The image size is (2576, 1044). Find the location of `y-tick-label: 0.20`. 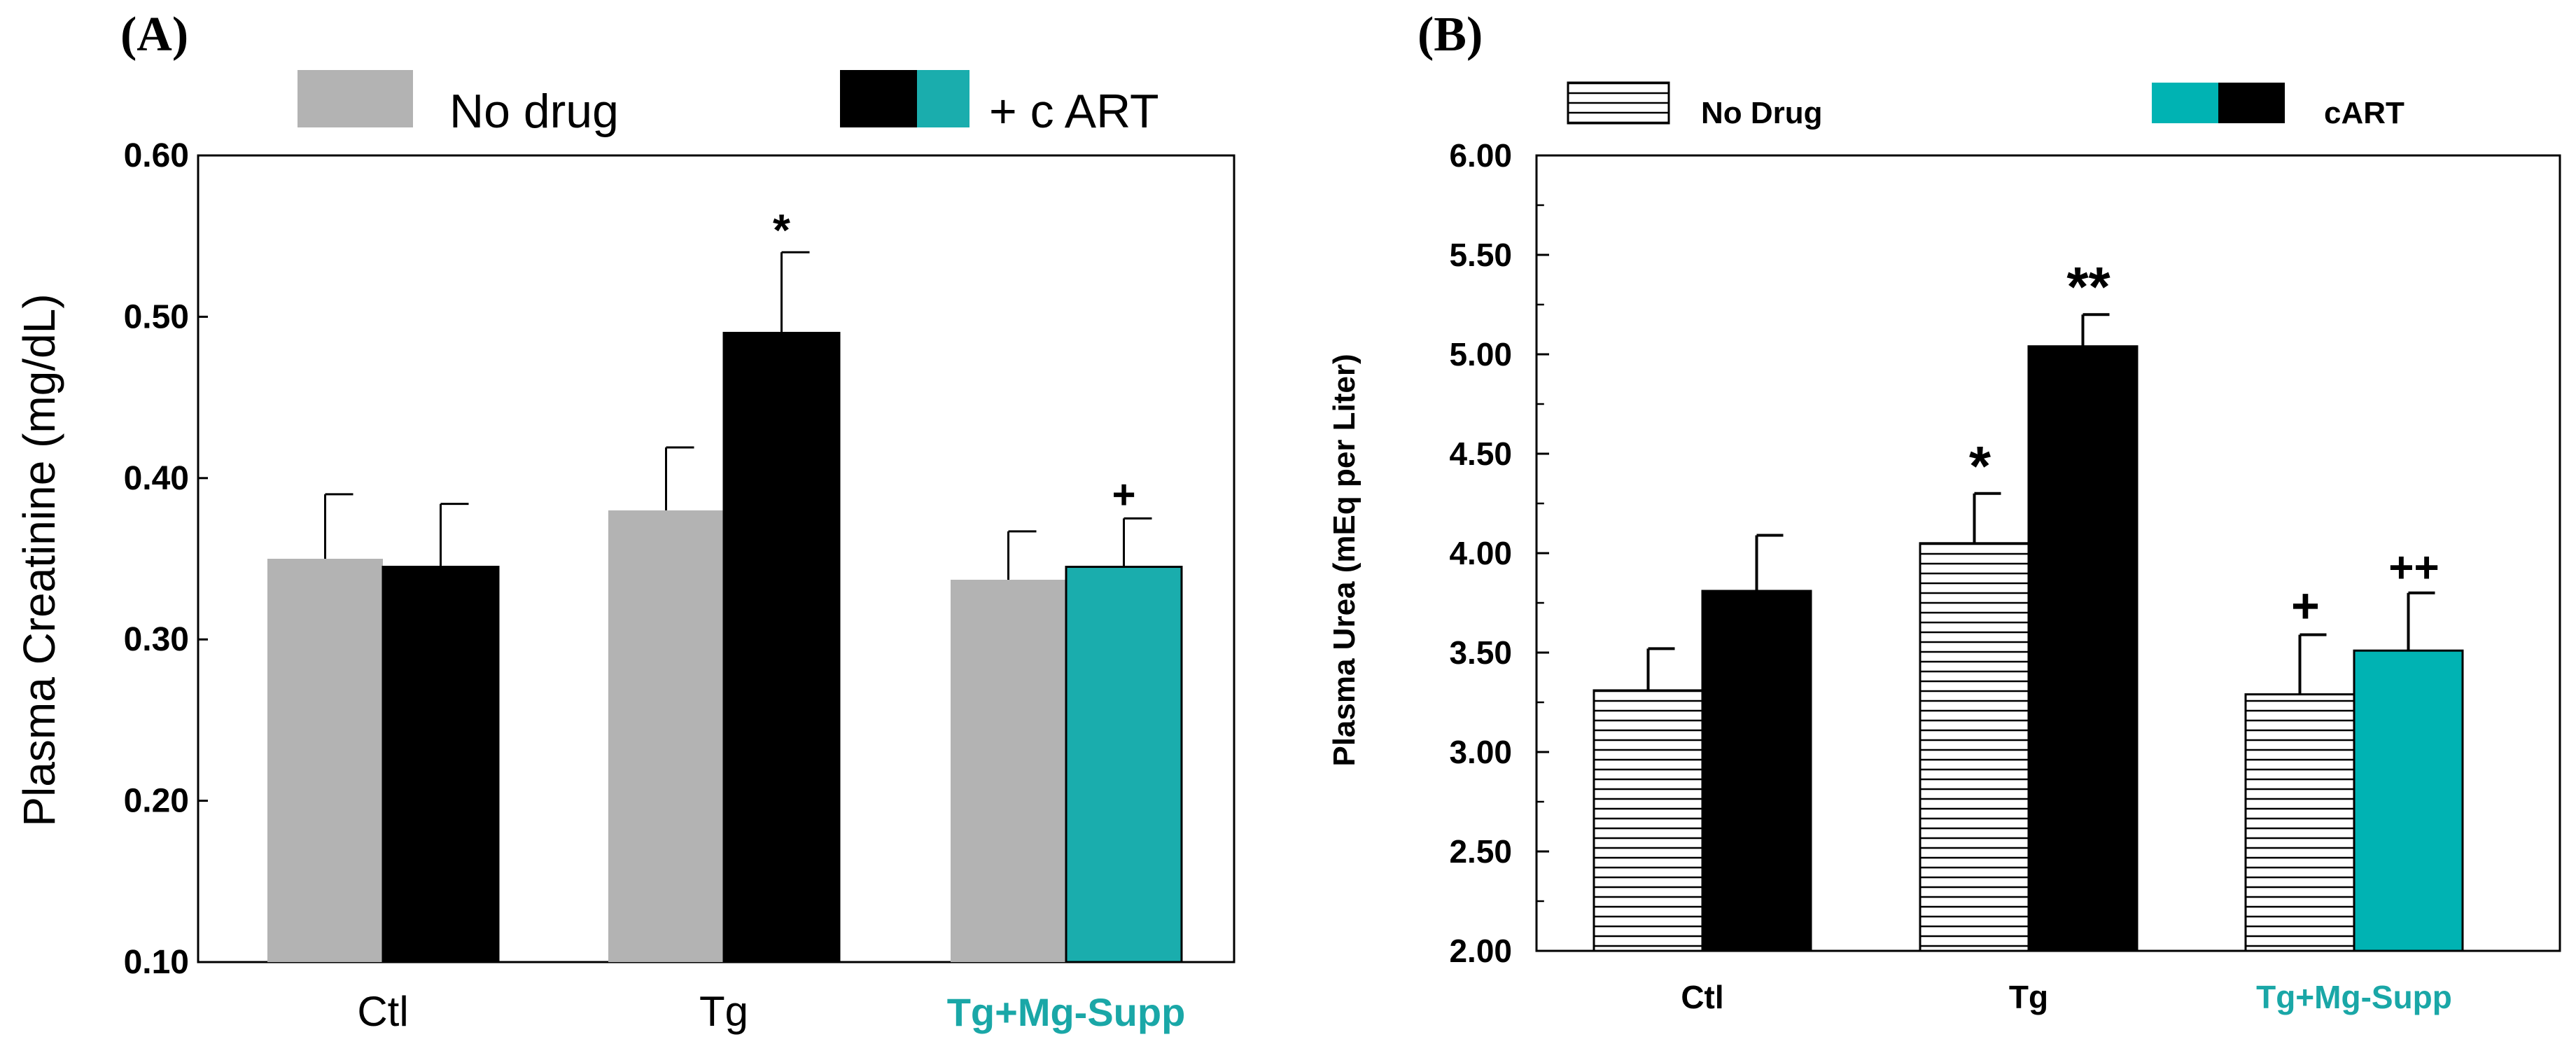

y-tick-label: 0.20 is located at coordinates (156, 801).